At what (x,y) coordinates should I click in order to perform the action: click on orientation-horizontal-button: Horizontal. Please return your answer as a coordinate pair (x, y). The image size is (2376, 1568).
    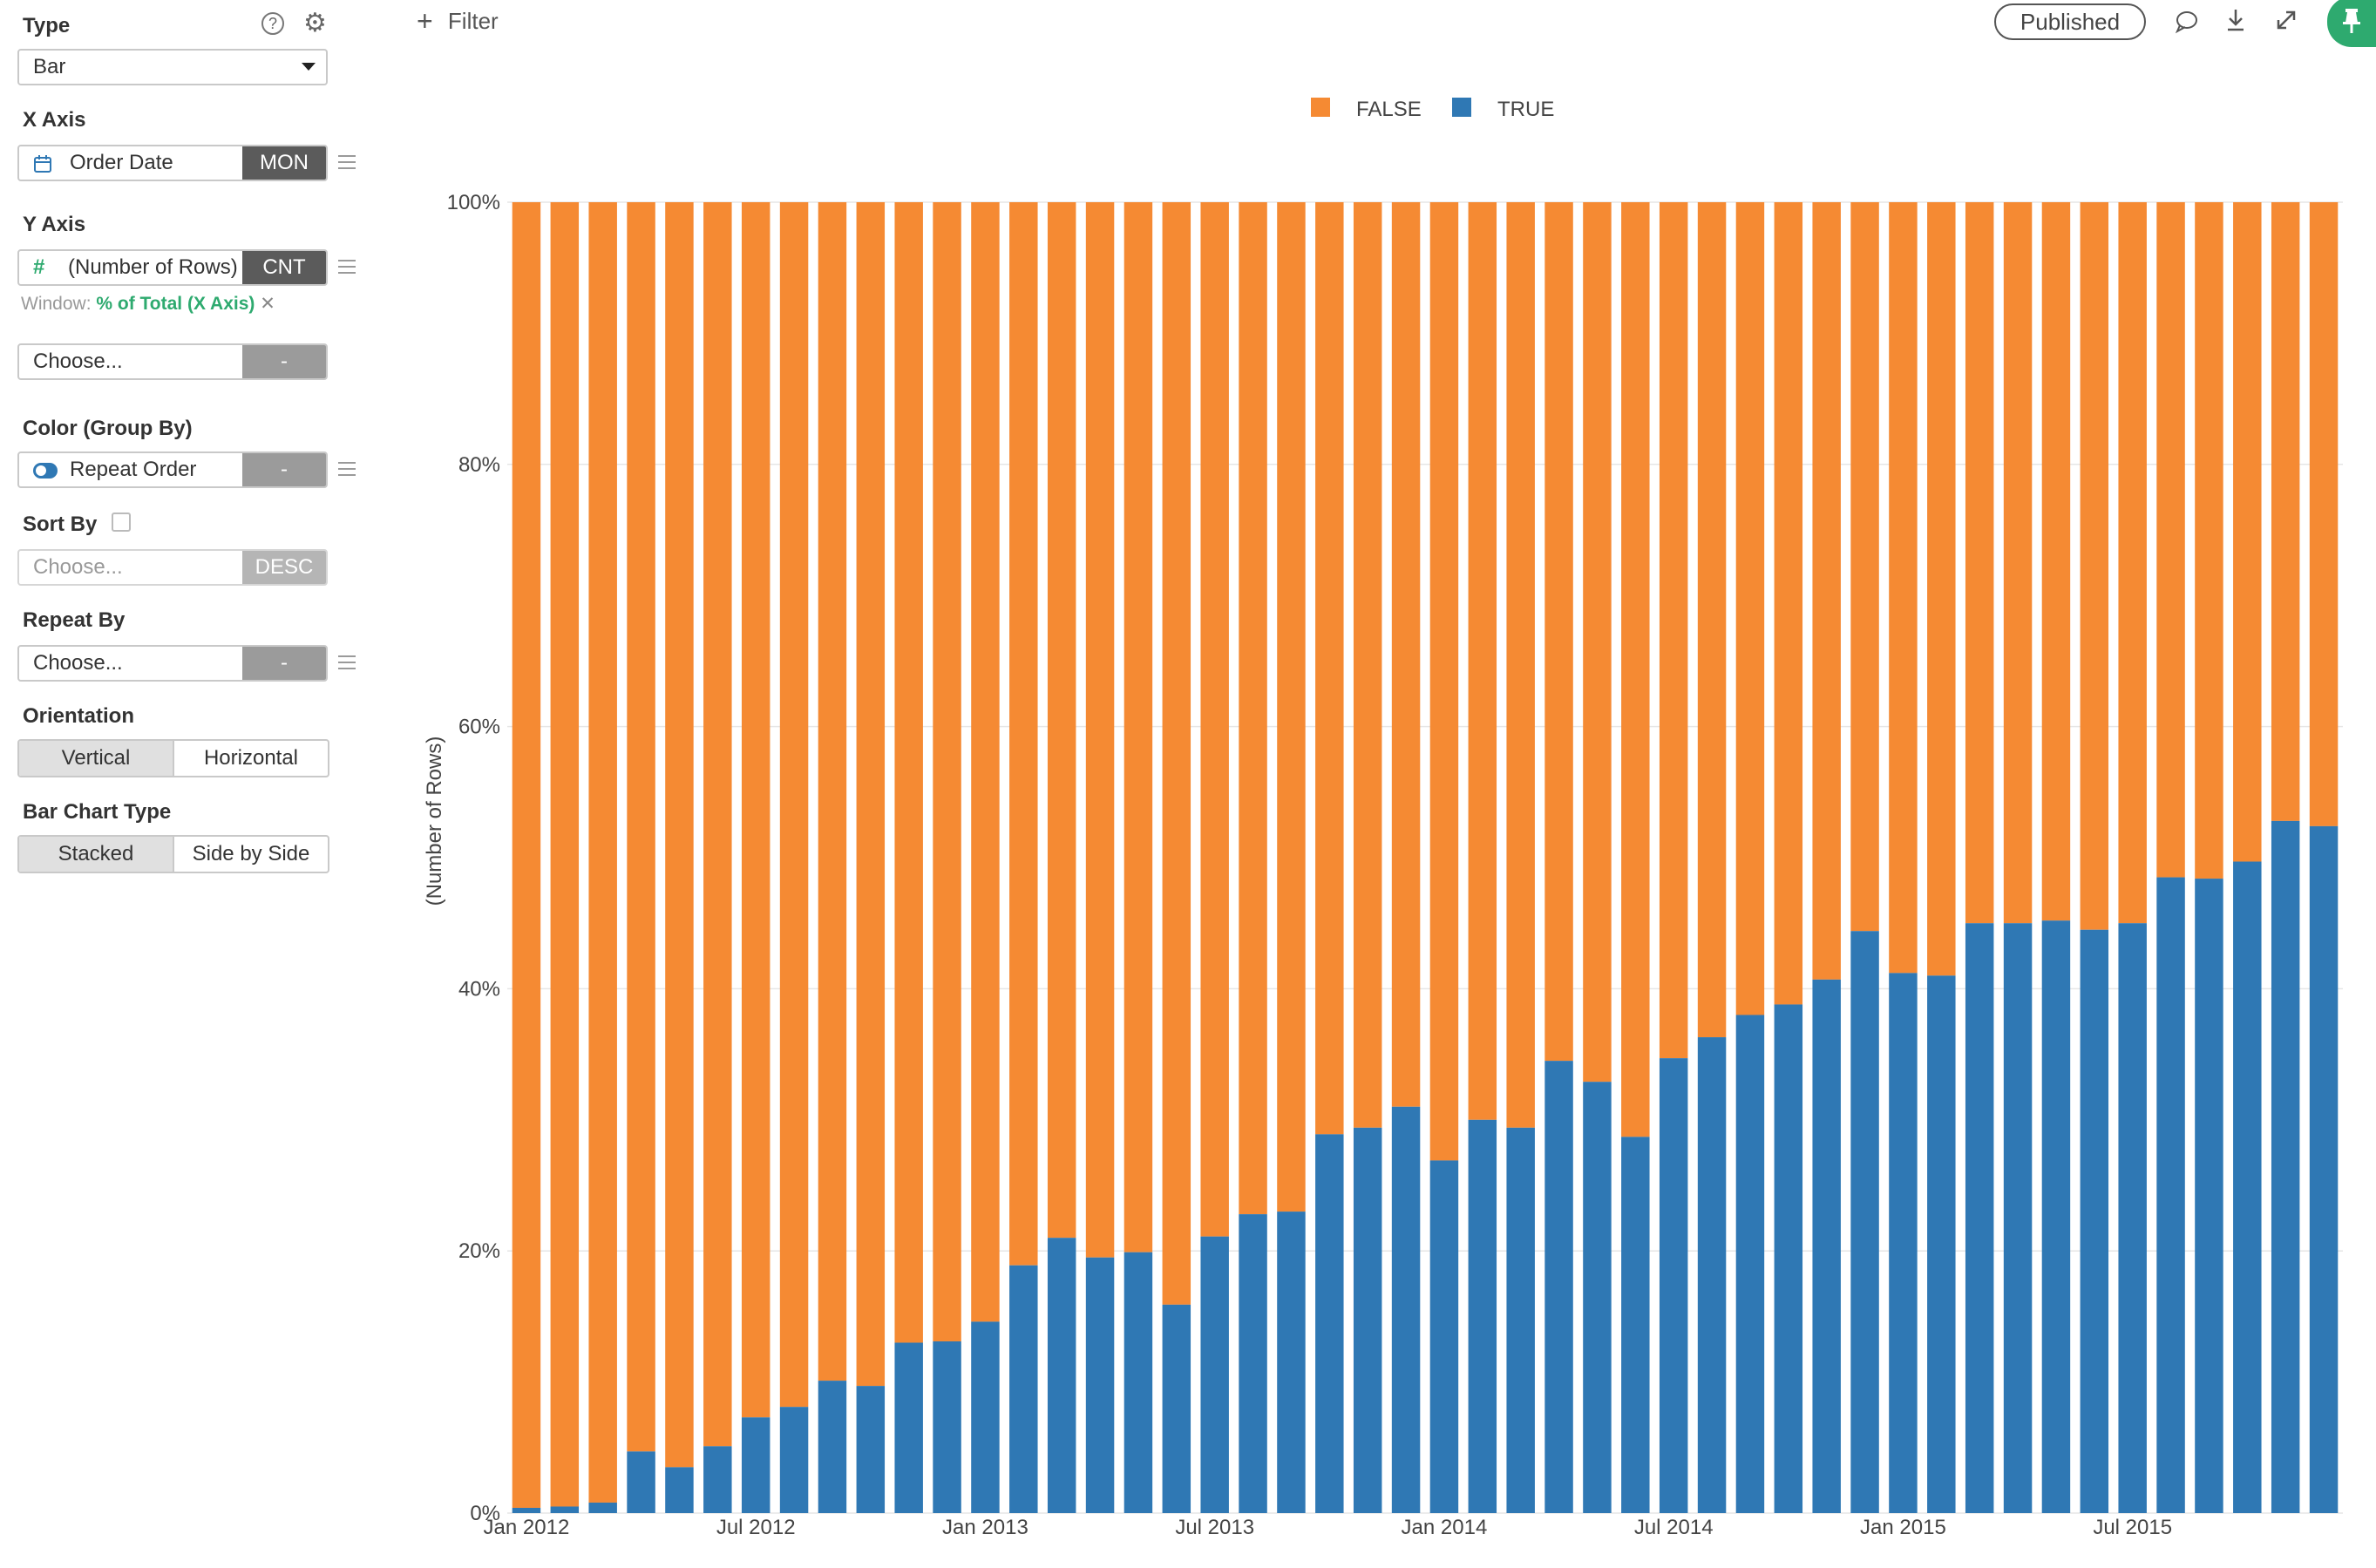
    Looking at the image, I should click on (250, 758).